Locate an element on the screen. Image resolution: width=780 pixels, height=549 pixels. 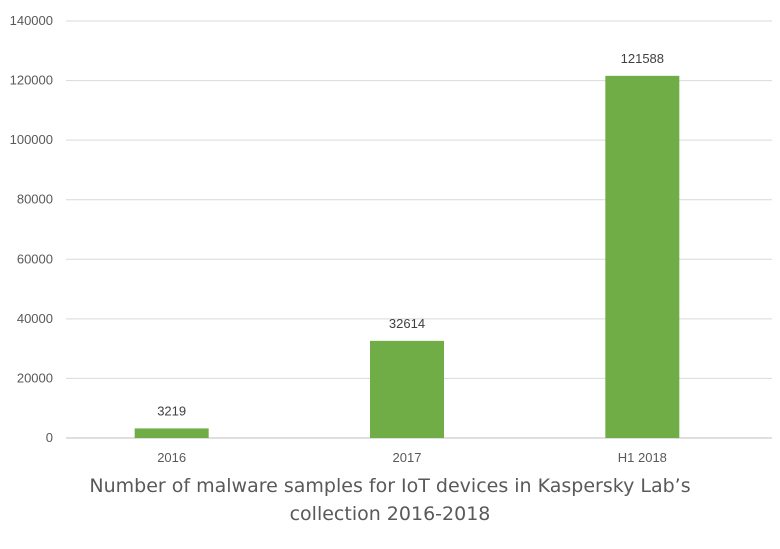
data-label: 121588 is located at coordinates (642, 58).